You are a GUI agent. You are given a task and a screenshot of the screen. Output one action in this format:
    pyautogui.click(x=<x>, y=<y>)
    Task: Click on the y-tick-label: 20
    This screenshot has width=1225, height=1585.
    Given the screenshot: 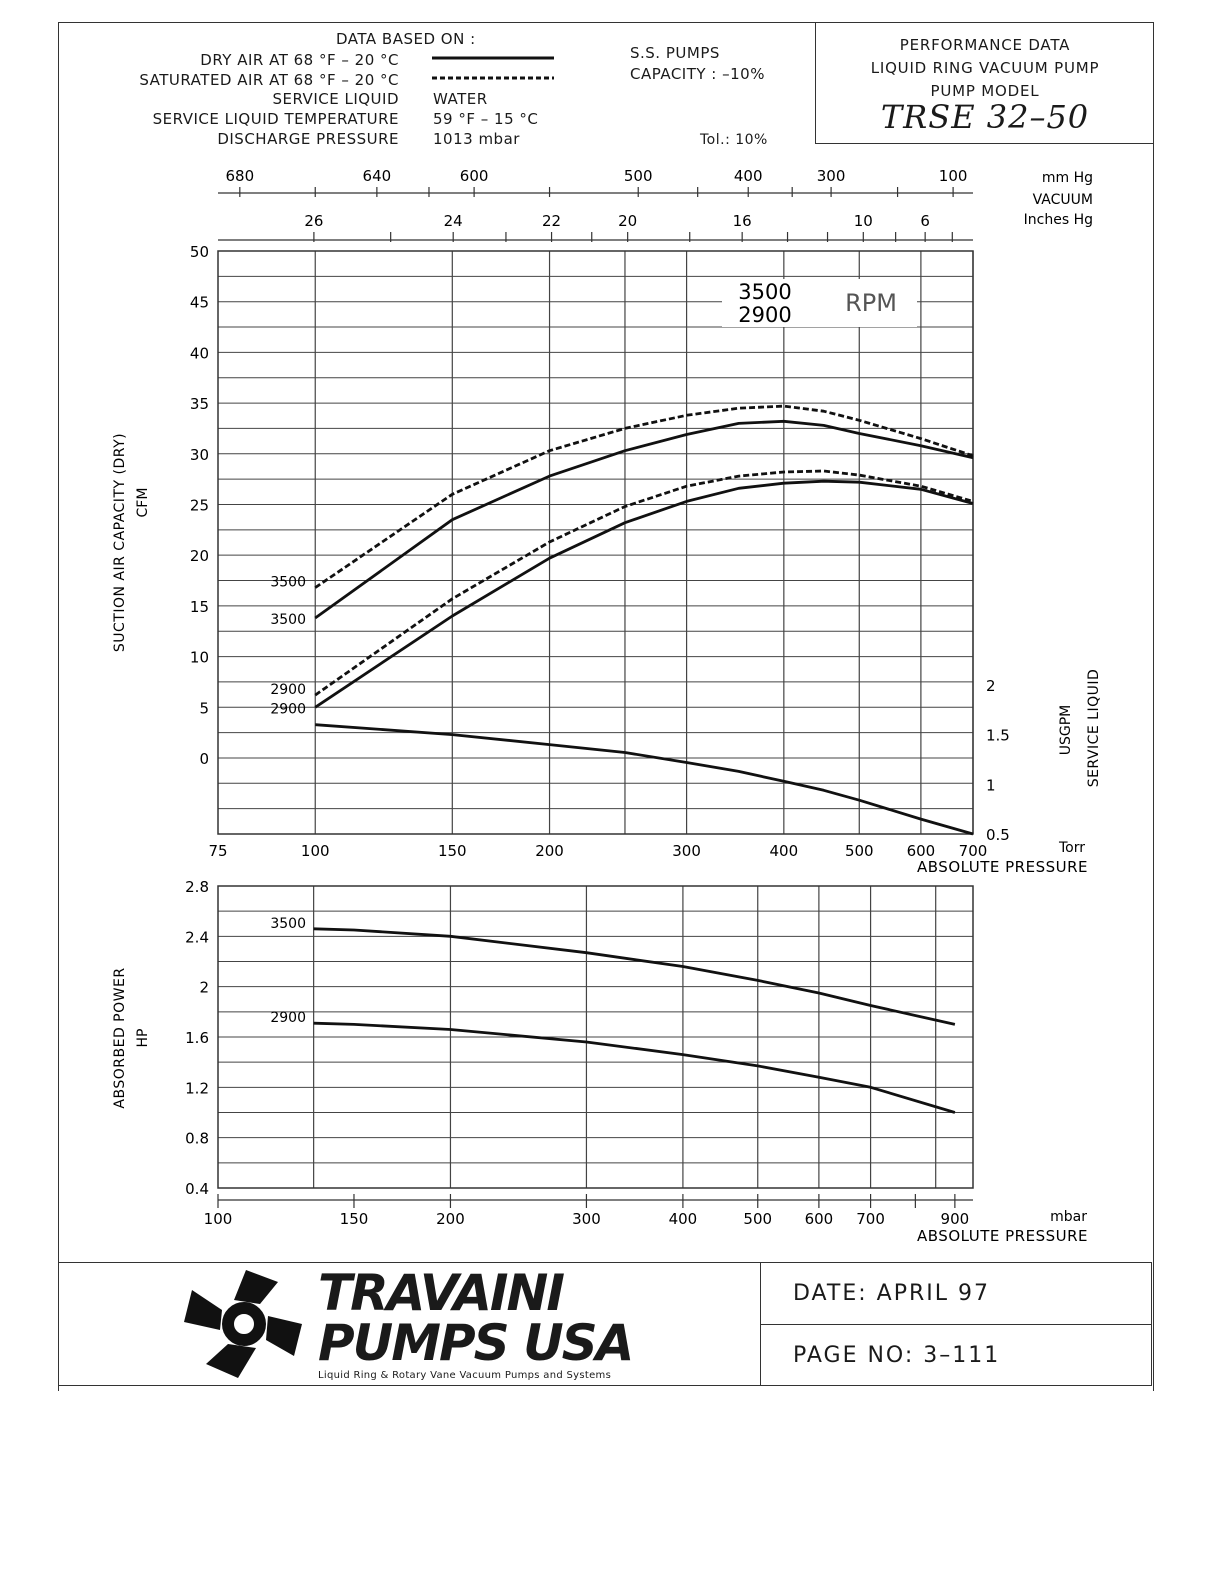 What is the action you would take?
    pyautogui.click(x=199, y=556)
    